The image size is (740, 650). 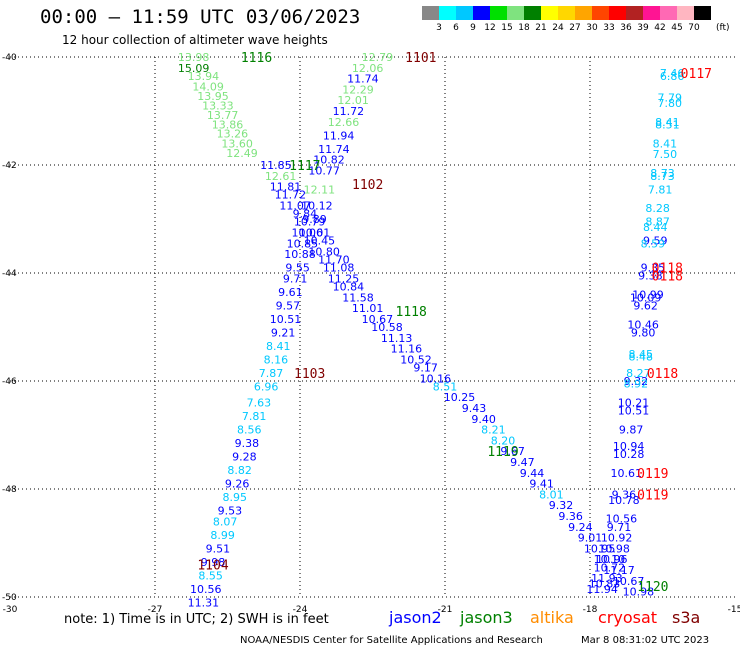 What do you see at coordinates (230, 511) in the screenshot?
I see `wave-height-value: 9.53` at bounding box center [230, 511].